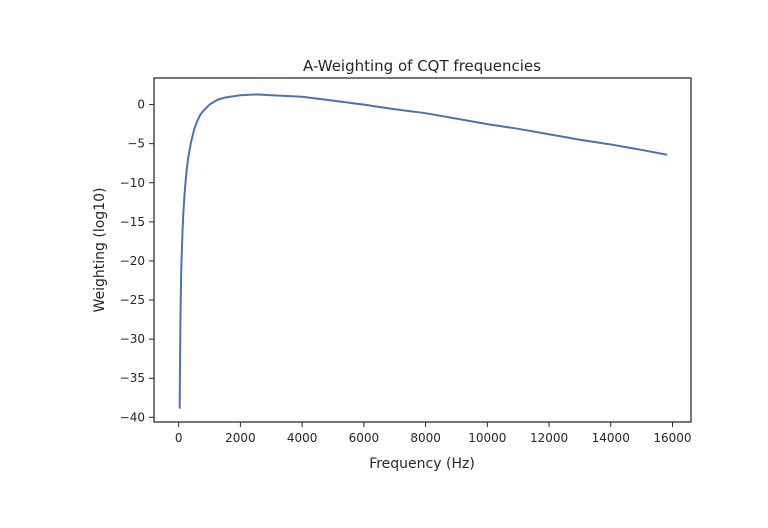 The image size is (768, 528). What do you see at coordinates (141, 105) in the screenshot?
I see `y-tick-label: 0` at bounding box center [141, 105].